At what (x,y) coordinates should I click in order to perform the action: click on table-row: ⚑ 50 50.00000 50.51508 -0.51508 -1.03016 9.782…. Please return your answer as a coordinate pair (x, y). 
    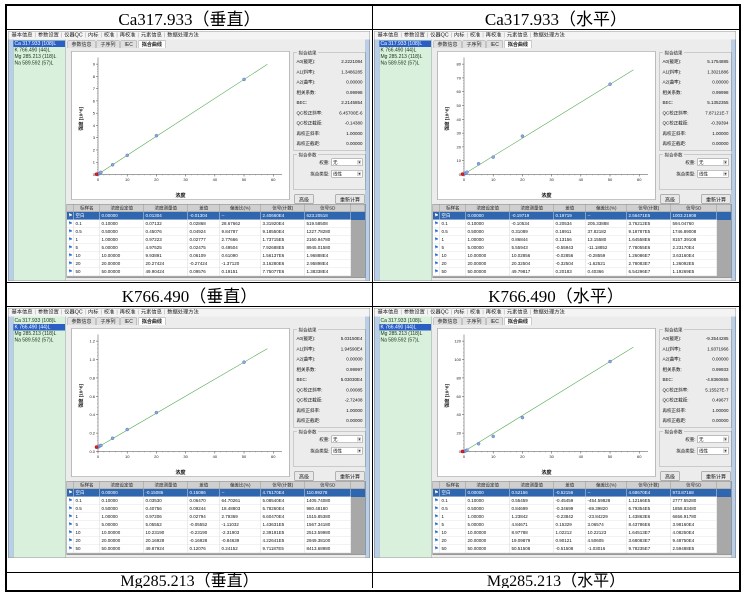
    Looking at the image, I should click on (582, 549).